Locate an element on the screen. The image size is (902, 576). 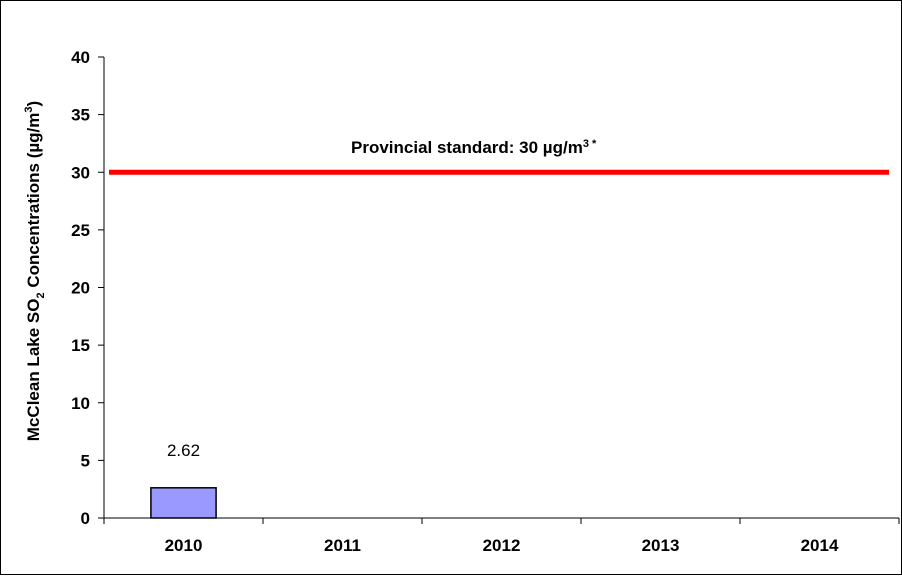
x-tick-label: 2012 is located at coordinates (502, 545).